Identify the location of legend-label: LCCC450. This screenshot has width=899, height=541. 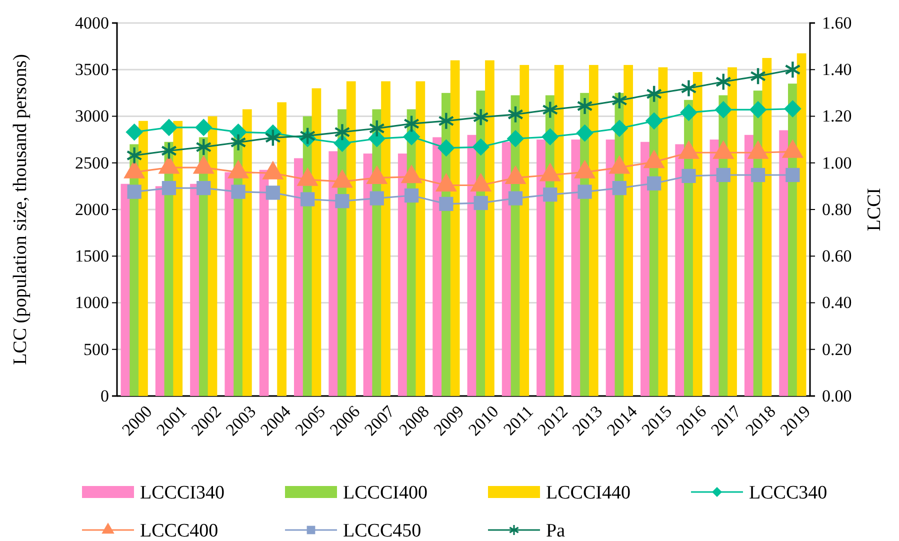
(382, 530).